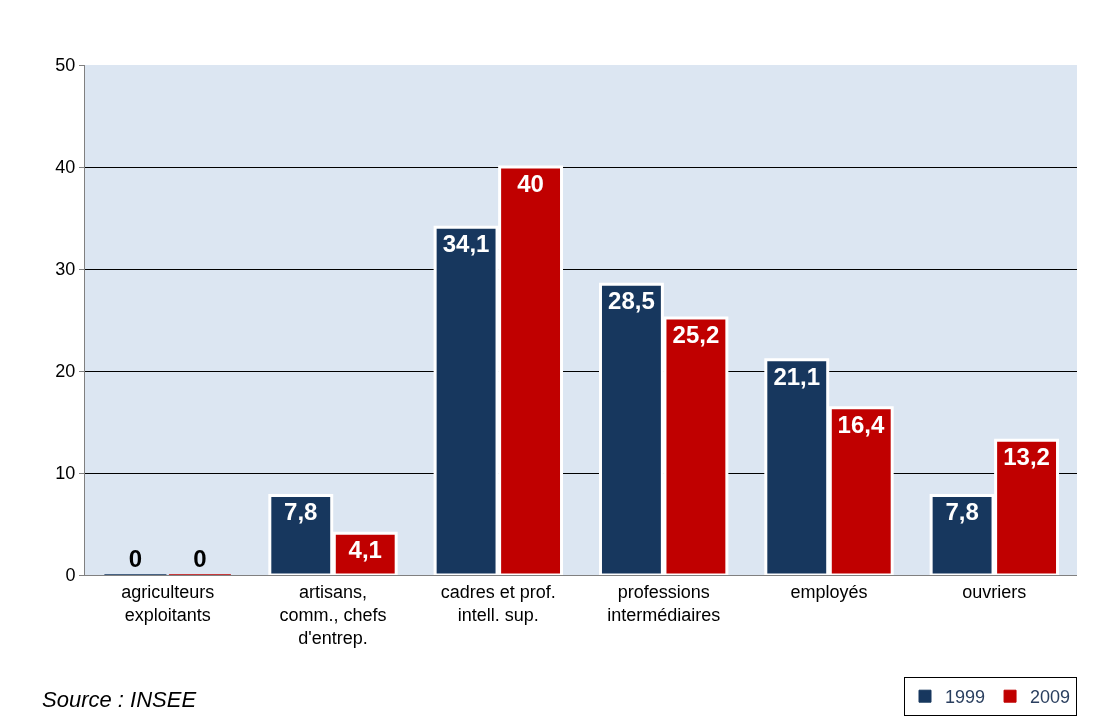  I want to click on data-label: 28,5, so click(631, 301).